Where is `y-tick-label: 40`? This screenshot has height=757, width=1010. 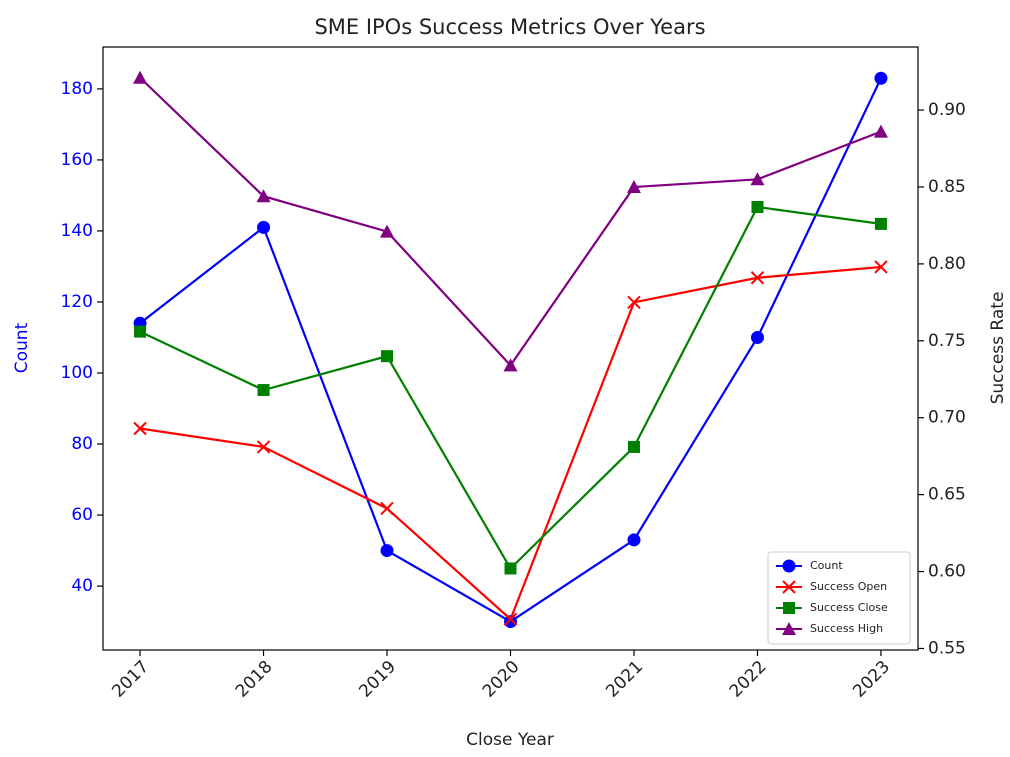
y-tick-label: 40 is located at coordinates (82, 586).